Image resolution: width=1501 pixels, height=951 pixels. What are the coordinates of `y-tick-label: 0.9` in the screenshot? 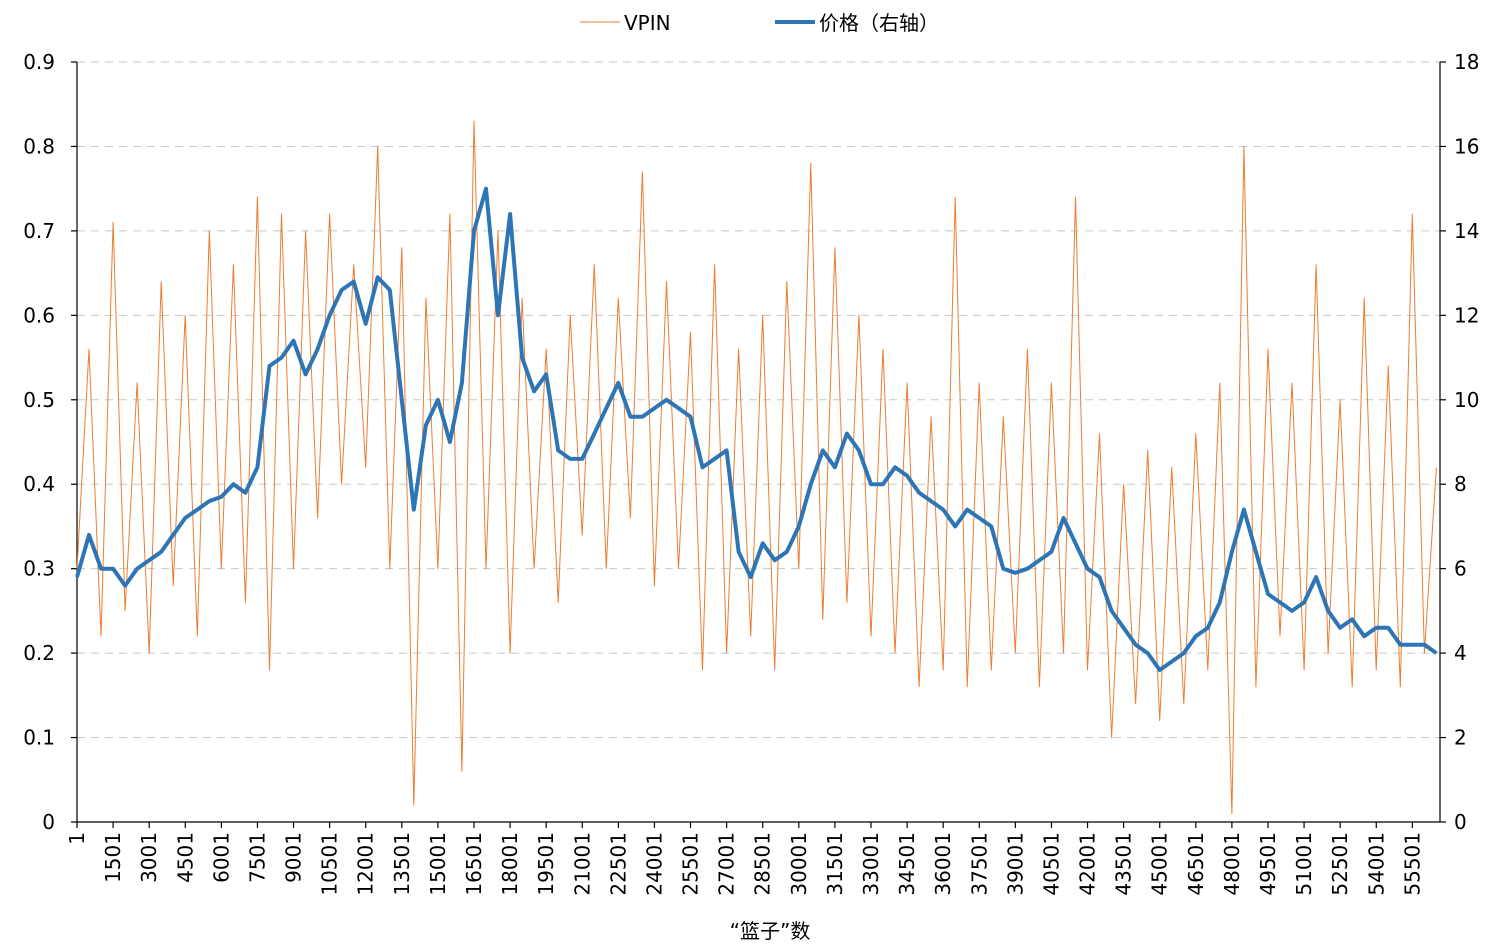 It's located at (39, 62).